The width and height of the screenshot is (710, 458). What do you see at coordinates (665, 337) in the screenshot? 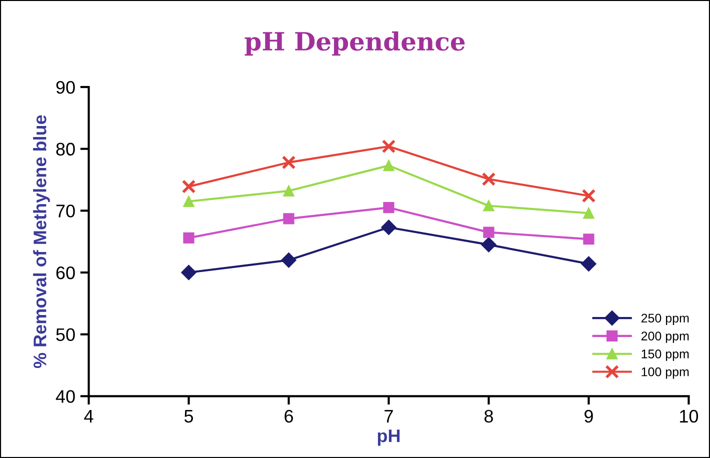
I see `legend-label: 200 ppm` at bounding box center [665, 337].